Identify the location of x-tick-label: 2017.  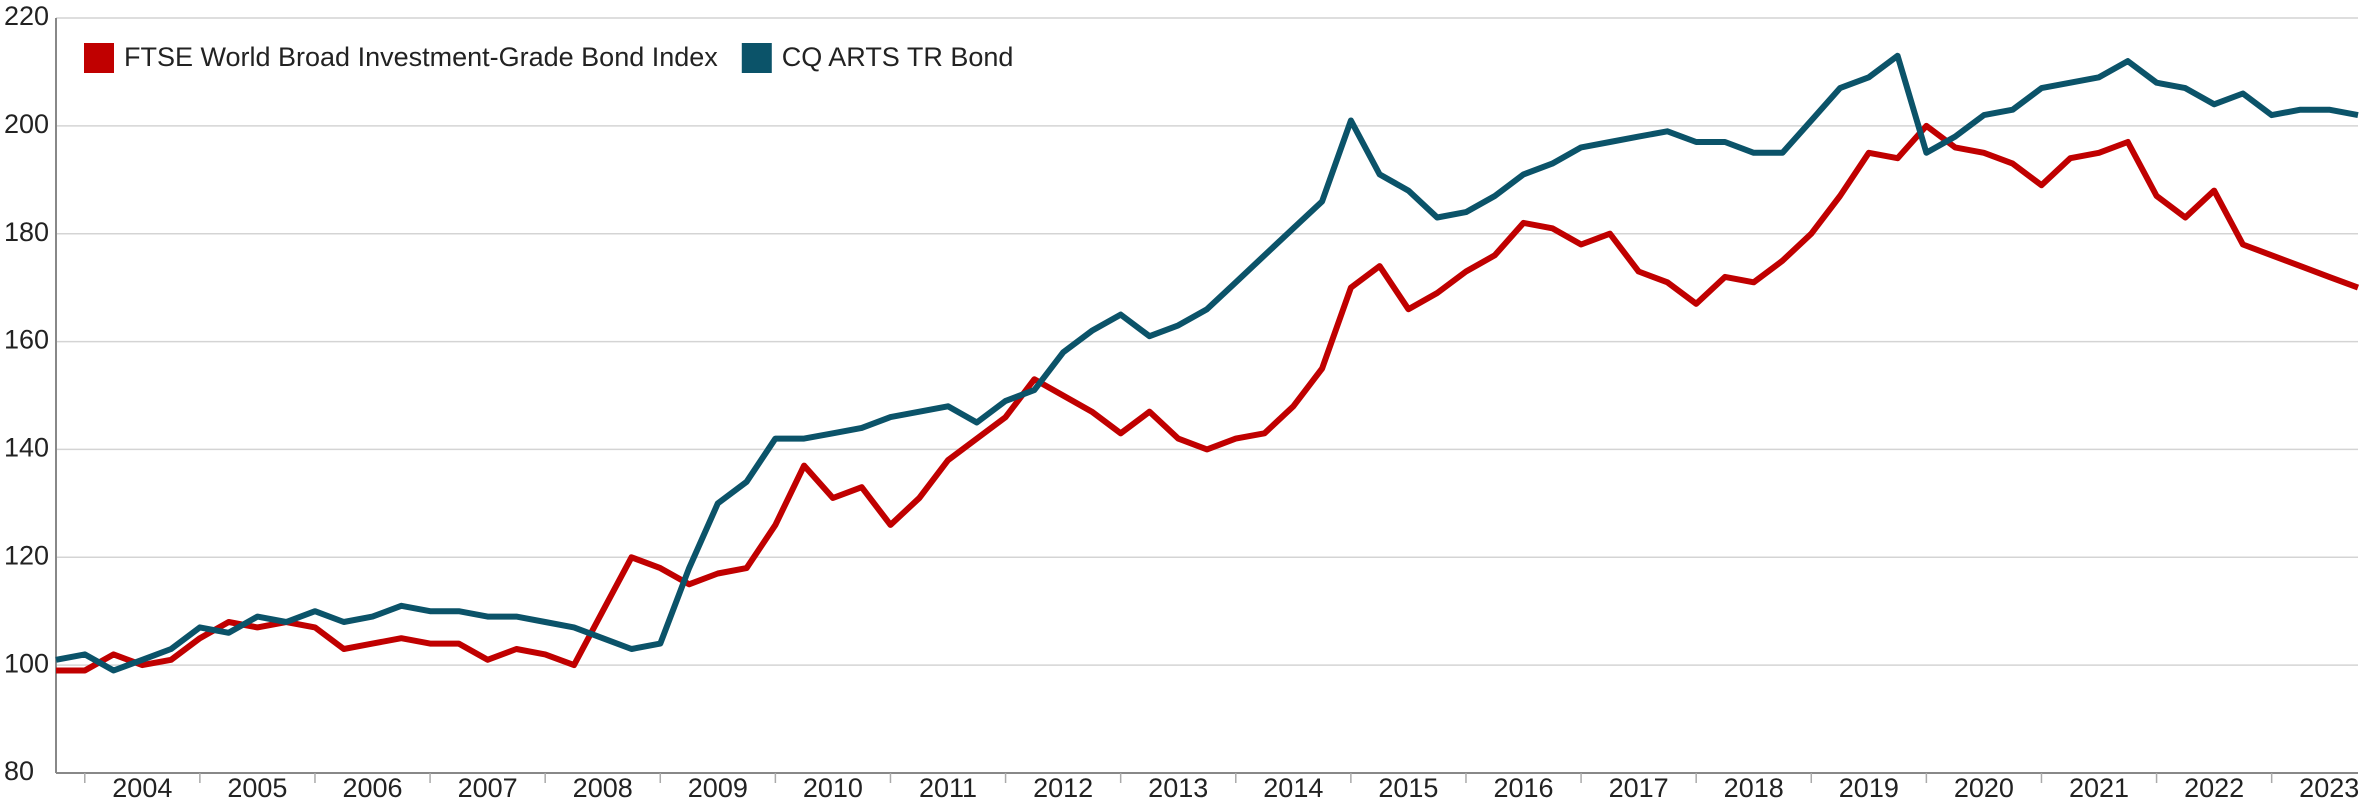
(1639, 786).